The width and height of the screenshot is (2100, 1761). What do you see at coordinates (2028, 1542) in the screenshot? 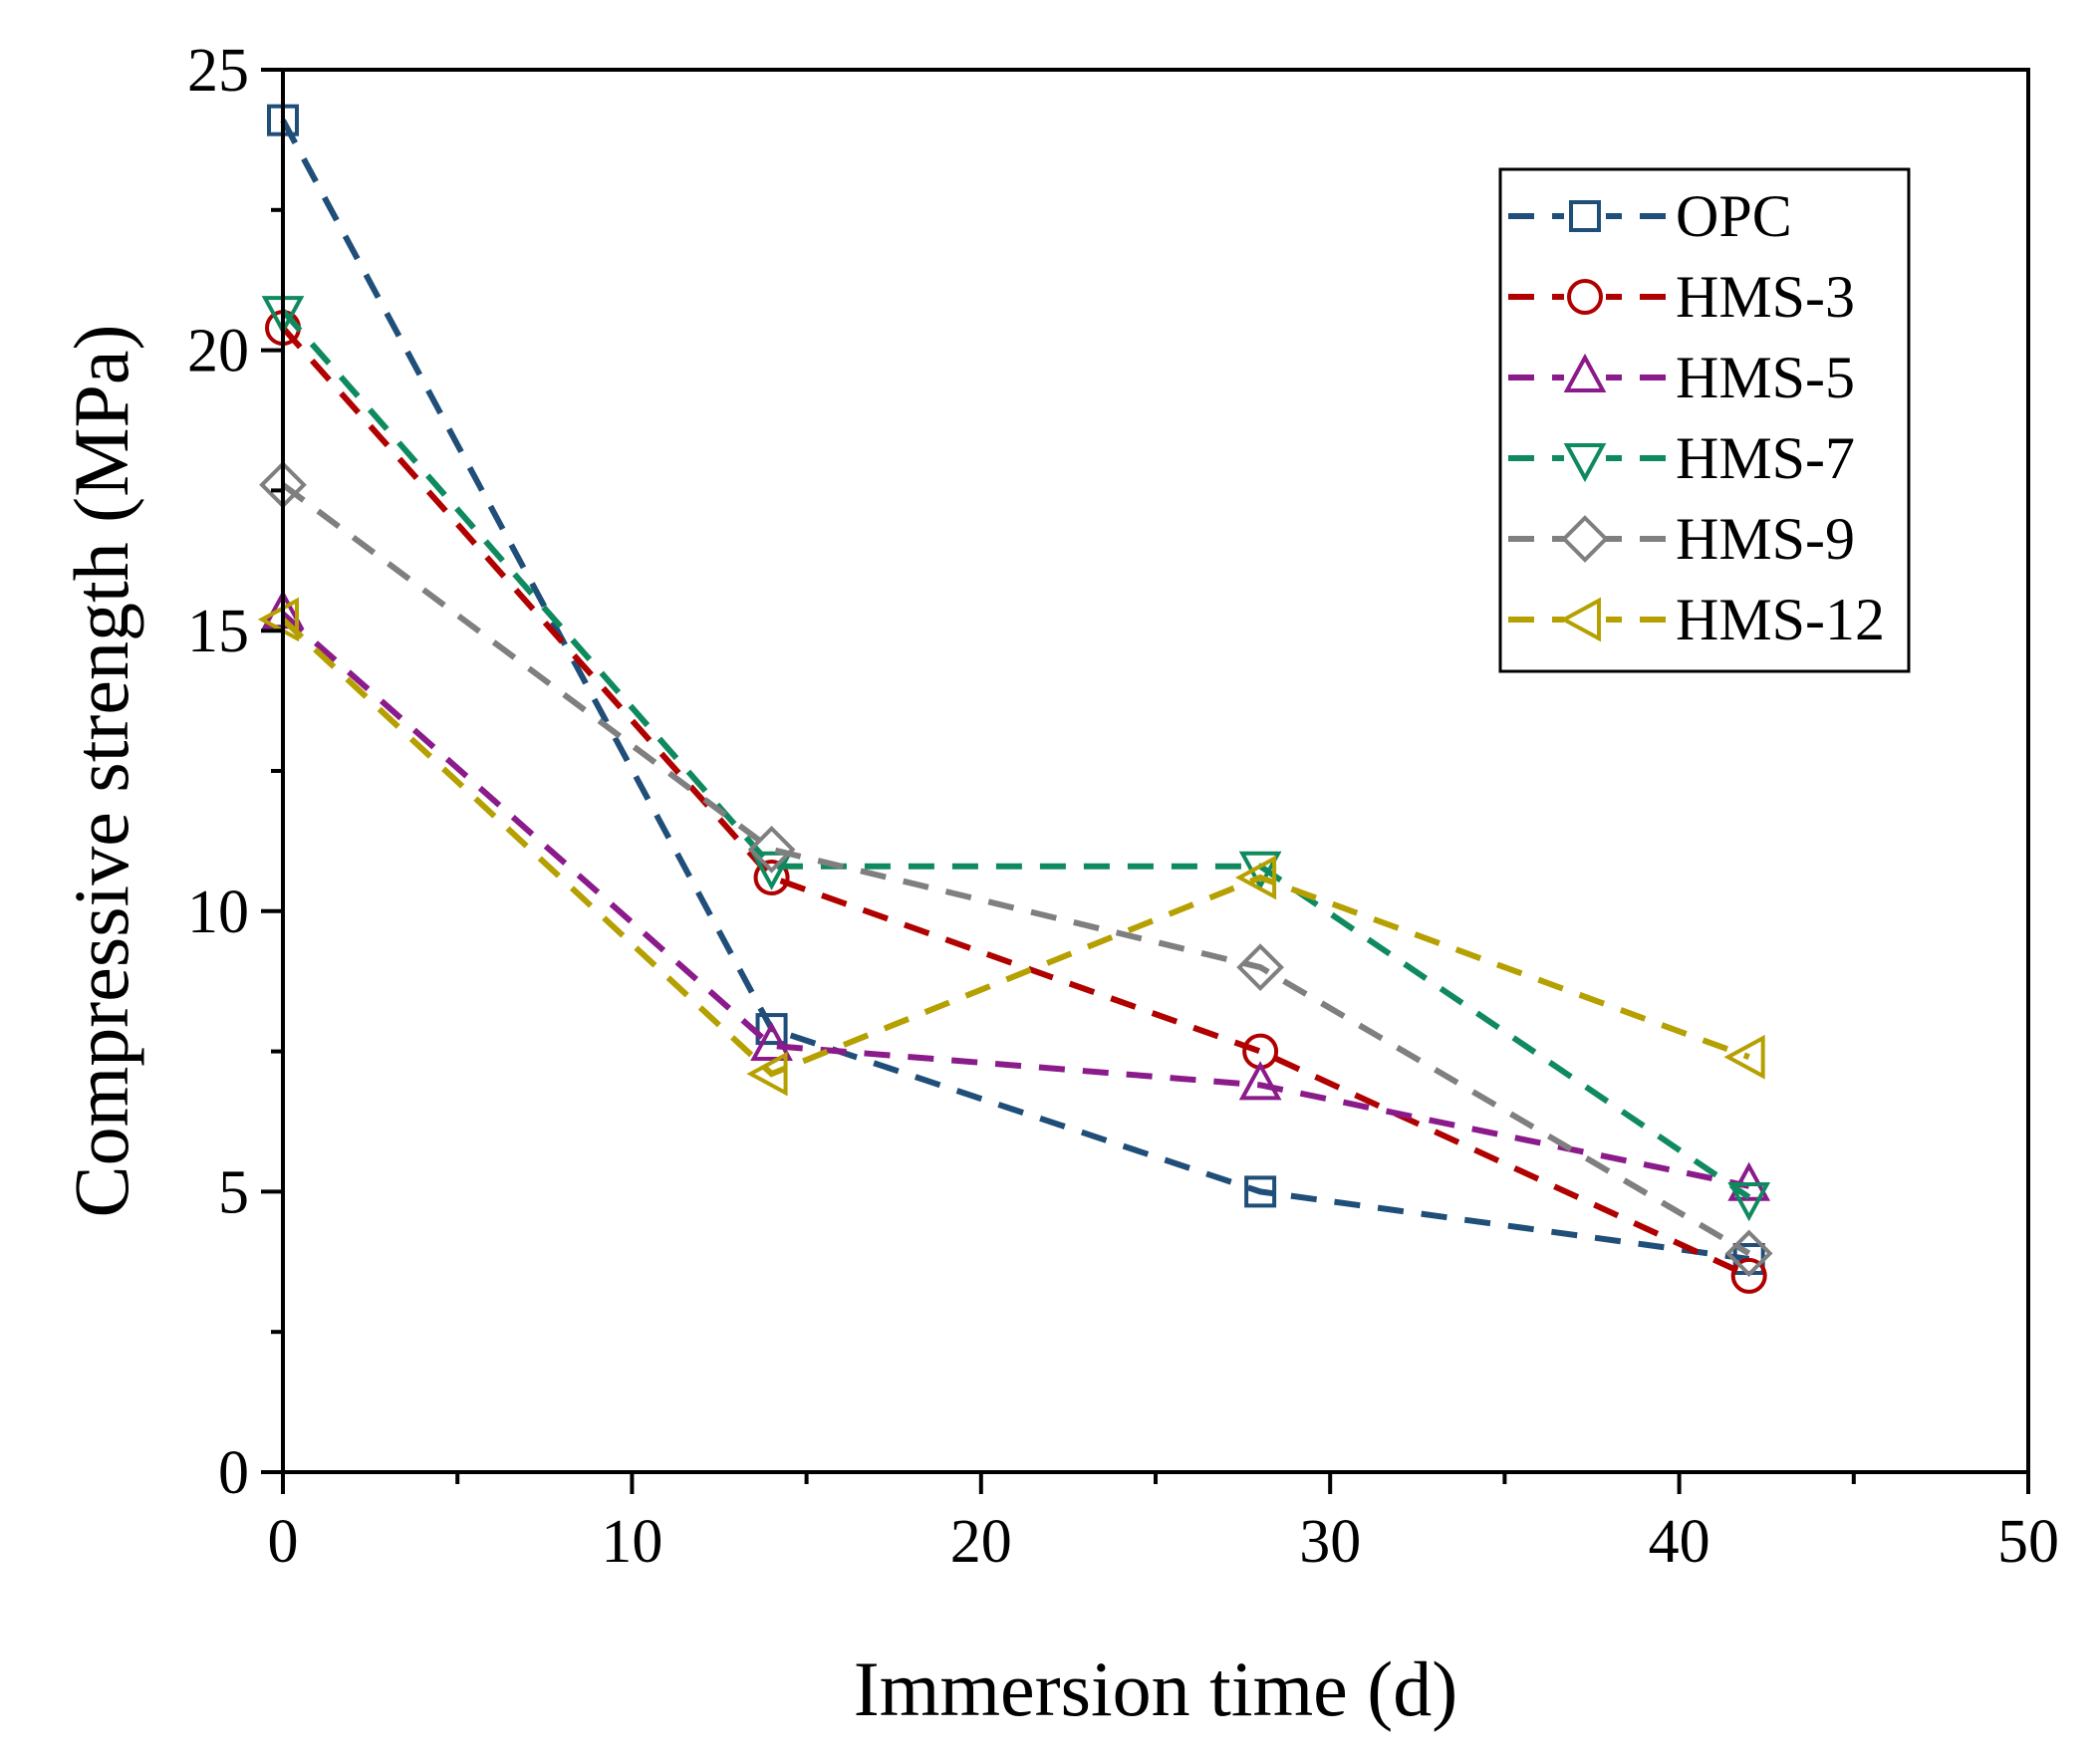
I see `x-tick-label: 50` at bounding box center [2028, 1542].